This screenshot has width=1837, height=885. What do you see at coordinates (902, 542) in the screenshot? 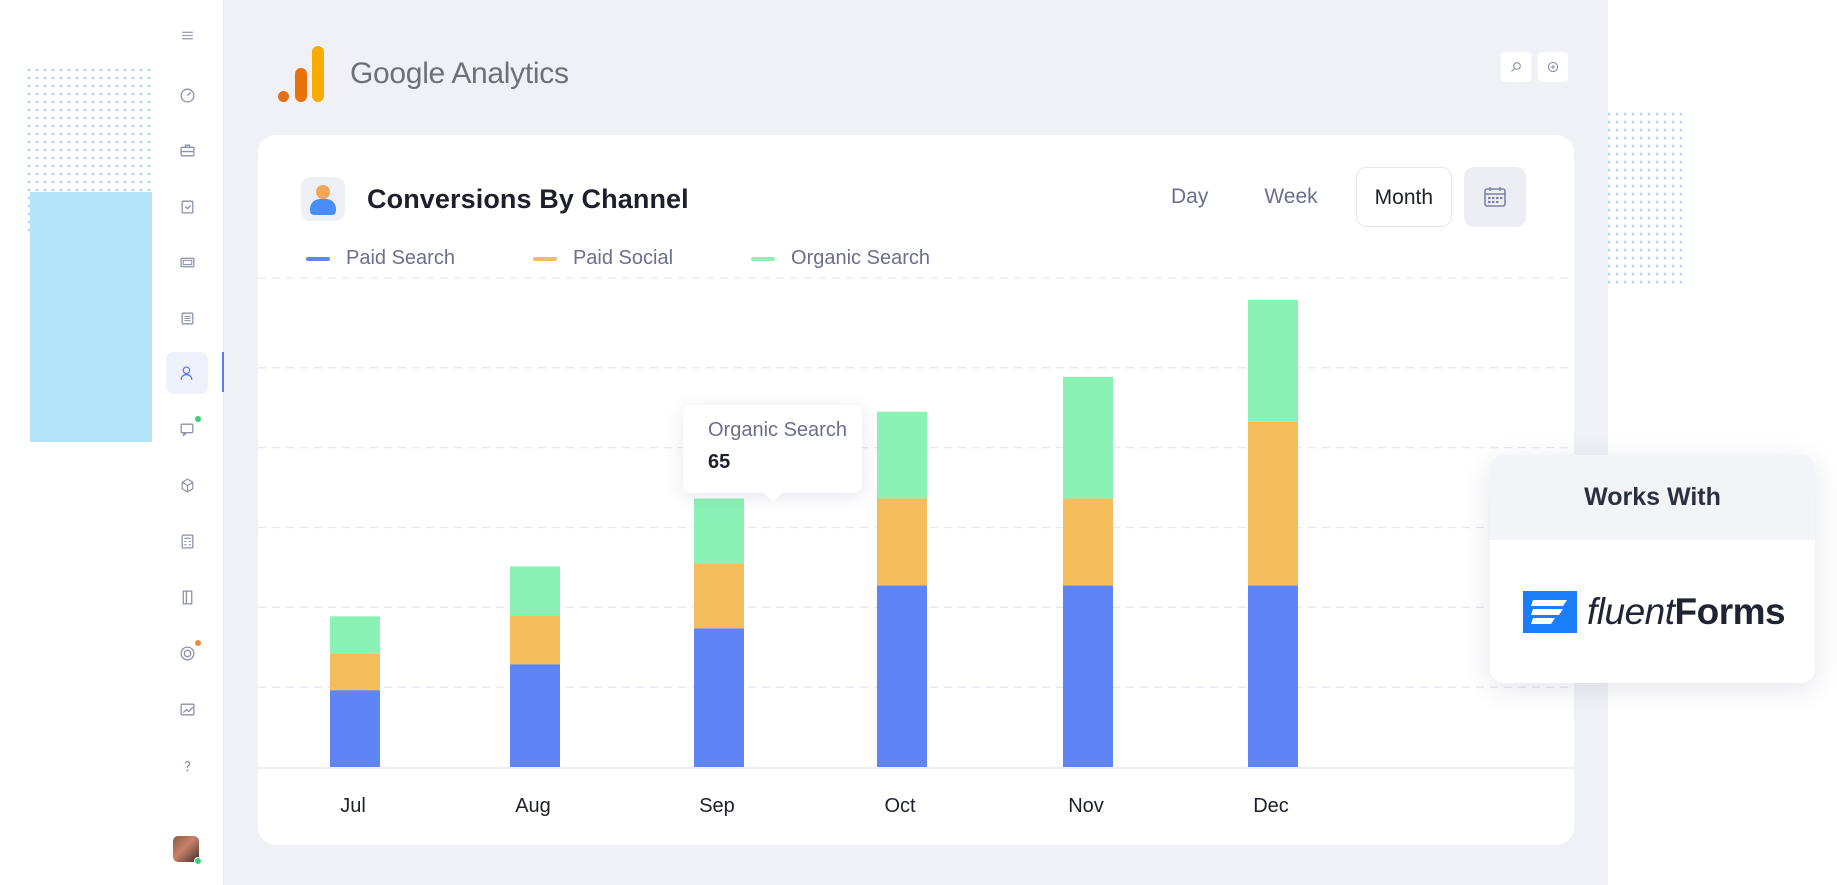
I see `bar-paid-social-oct` at bounding box center [902, 542].